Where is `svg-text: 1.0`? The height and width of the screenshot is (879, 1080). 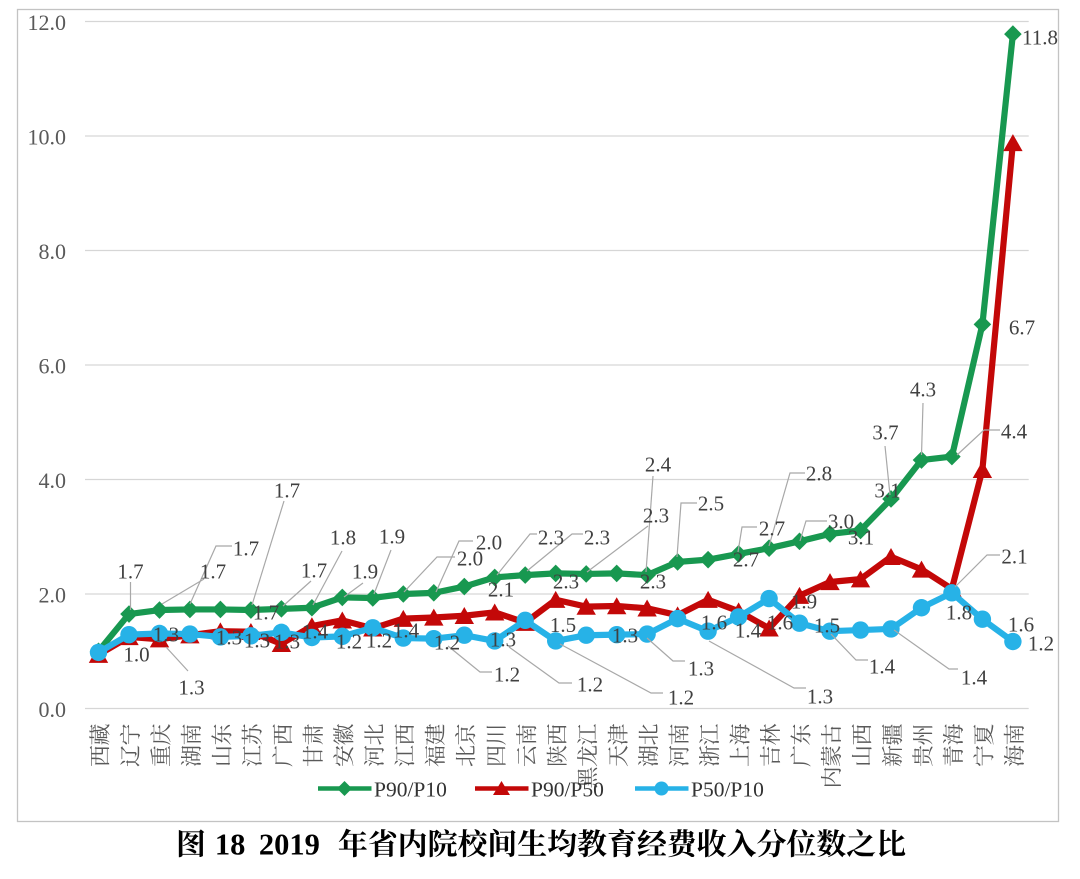
svg-text: 1.0 is located at coordinates (136, 654).